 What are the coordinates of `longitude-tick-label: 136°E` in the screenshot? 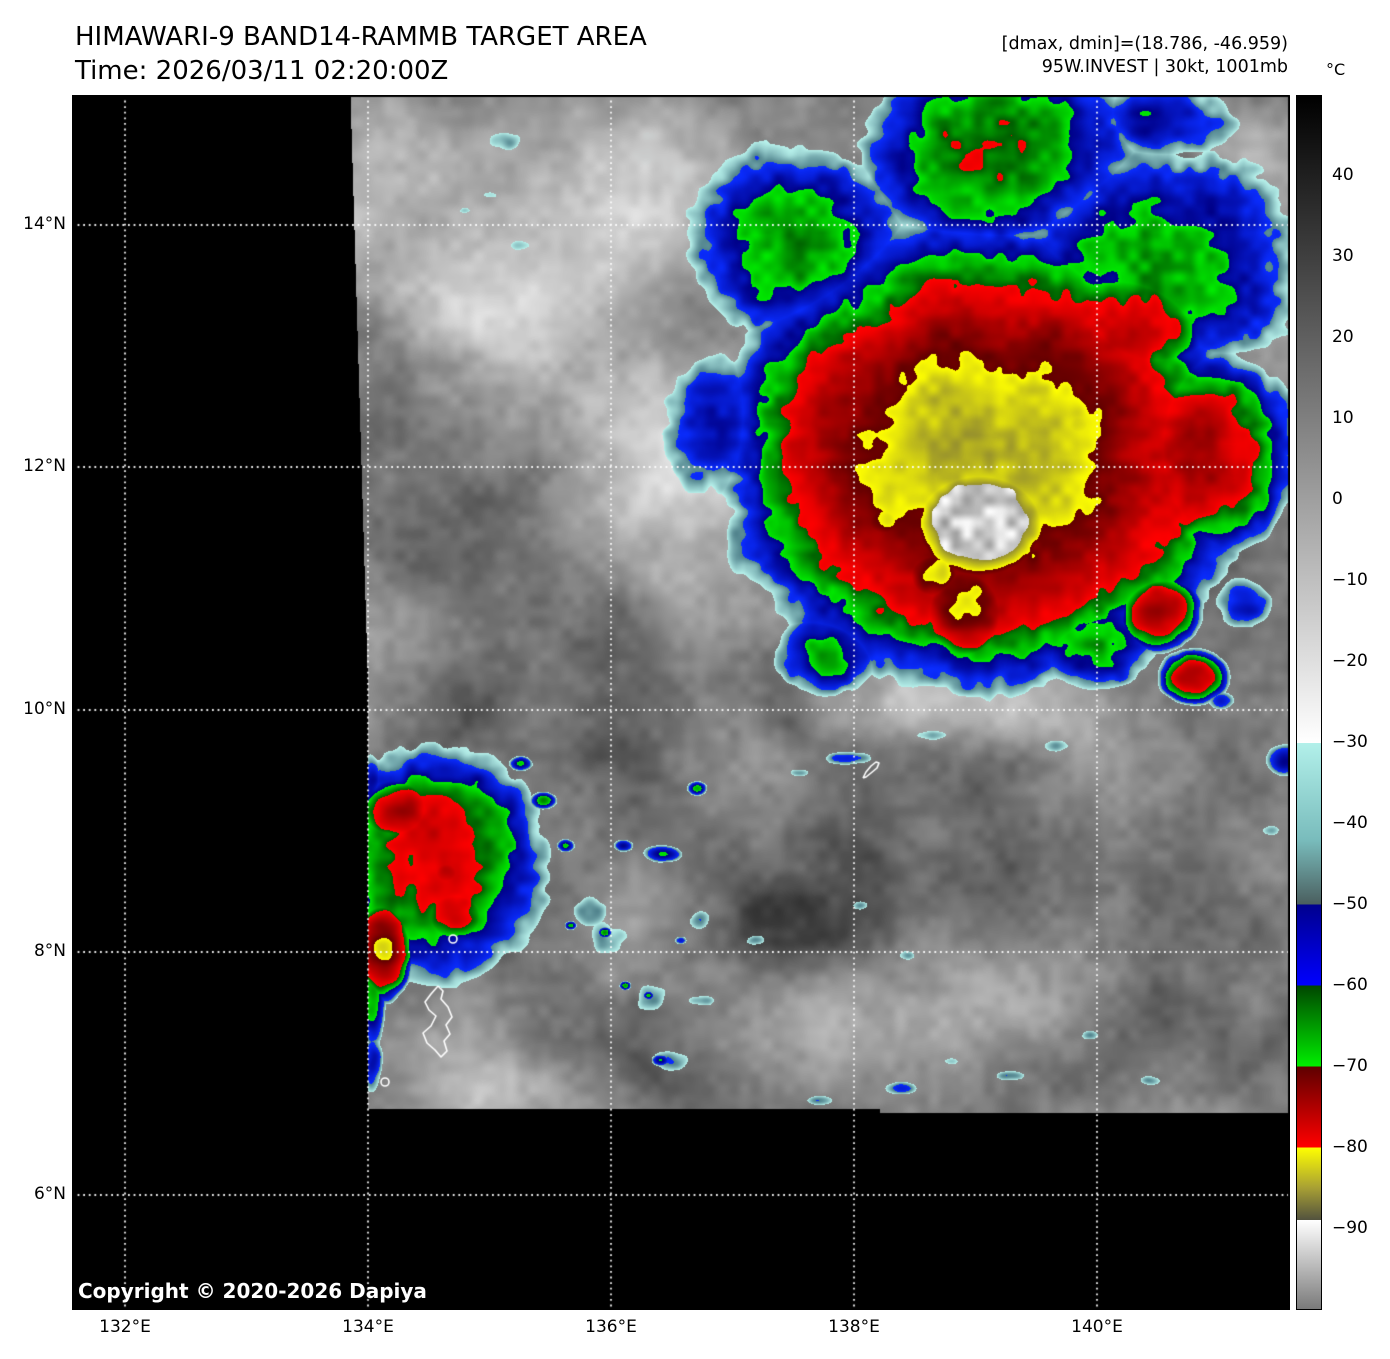 It's located at (611, 1327).